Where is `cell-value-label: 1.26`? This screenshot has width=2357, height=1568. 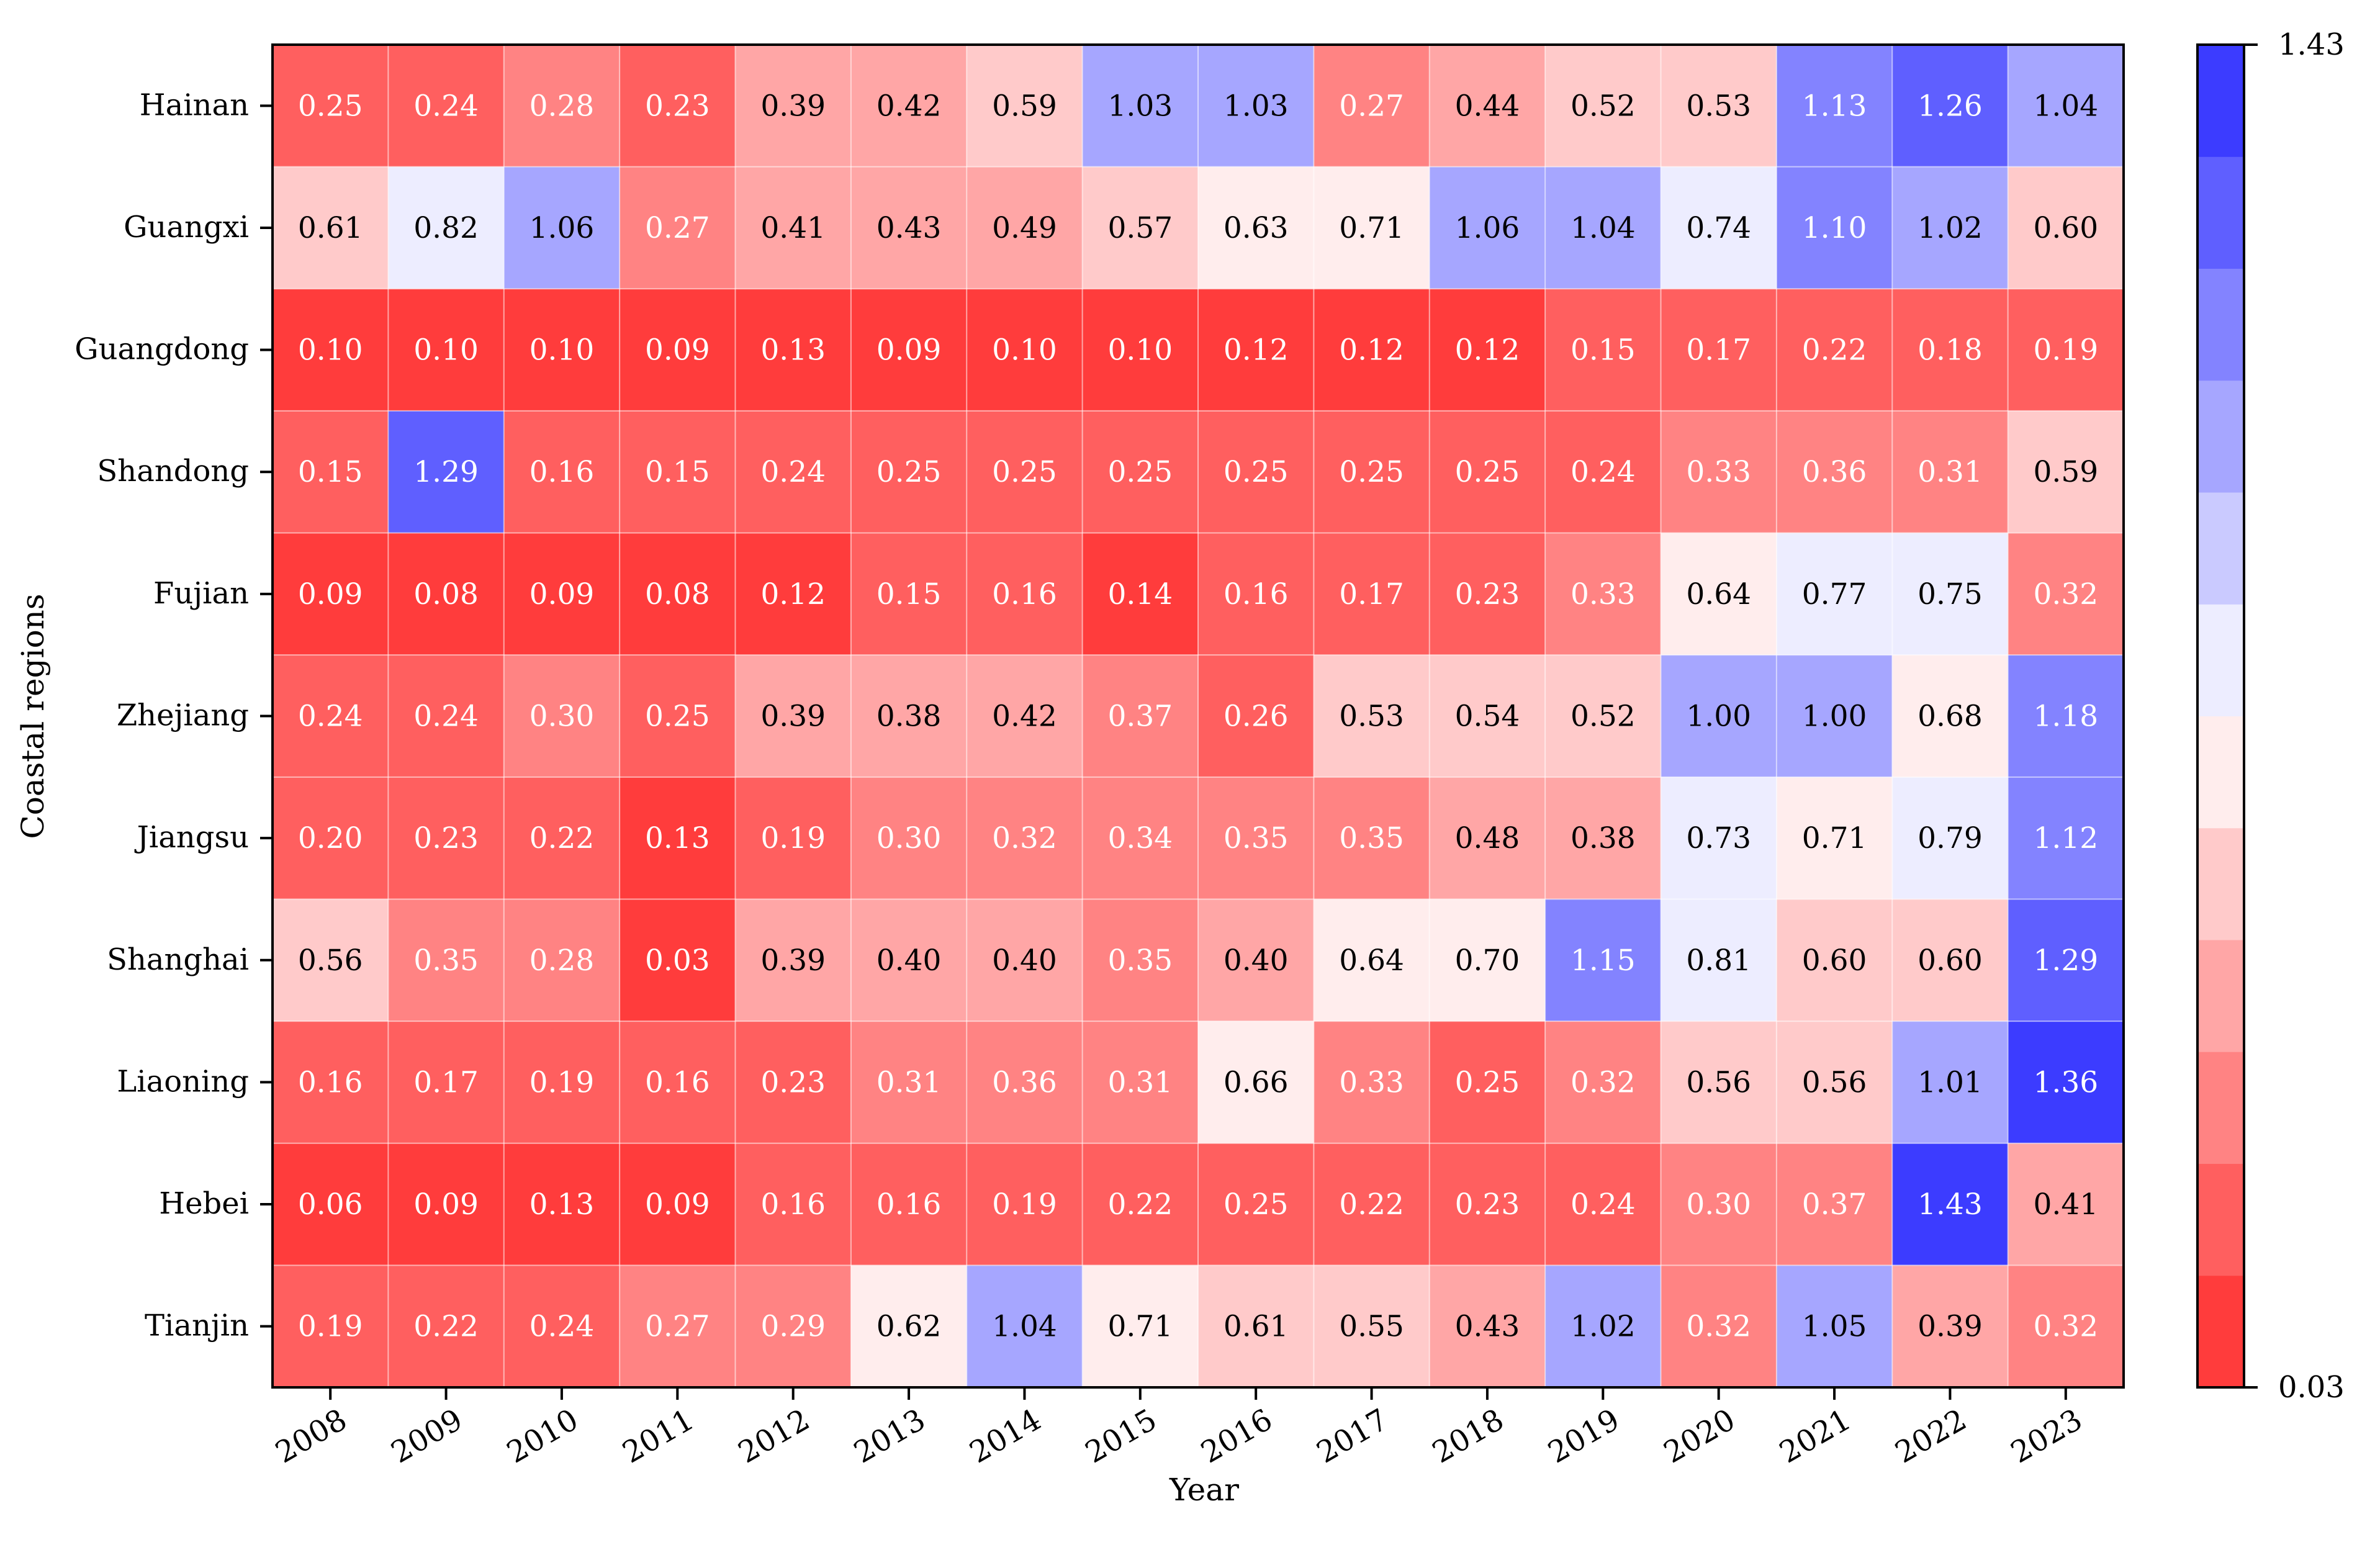
cell-value-label: 1.26 is located at coordinates (1951, 106).